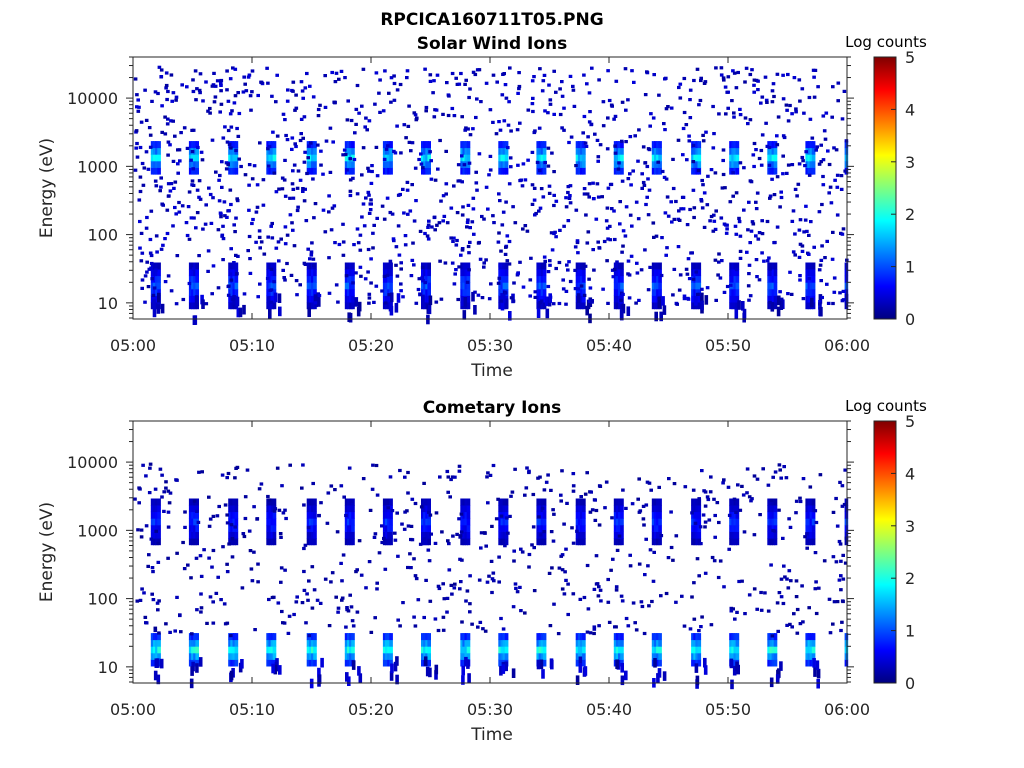 This screenshot has width=1024, height=768. What do you see at coordinates (910, 473) in the screenshot?
I see `colorbar-tick-label: 4` at bounding box center [910, 473].